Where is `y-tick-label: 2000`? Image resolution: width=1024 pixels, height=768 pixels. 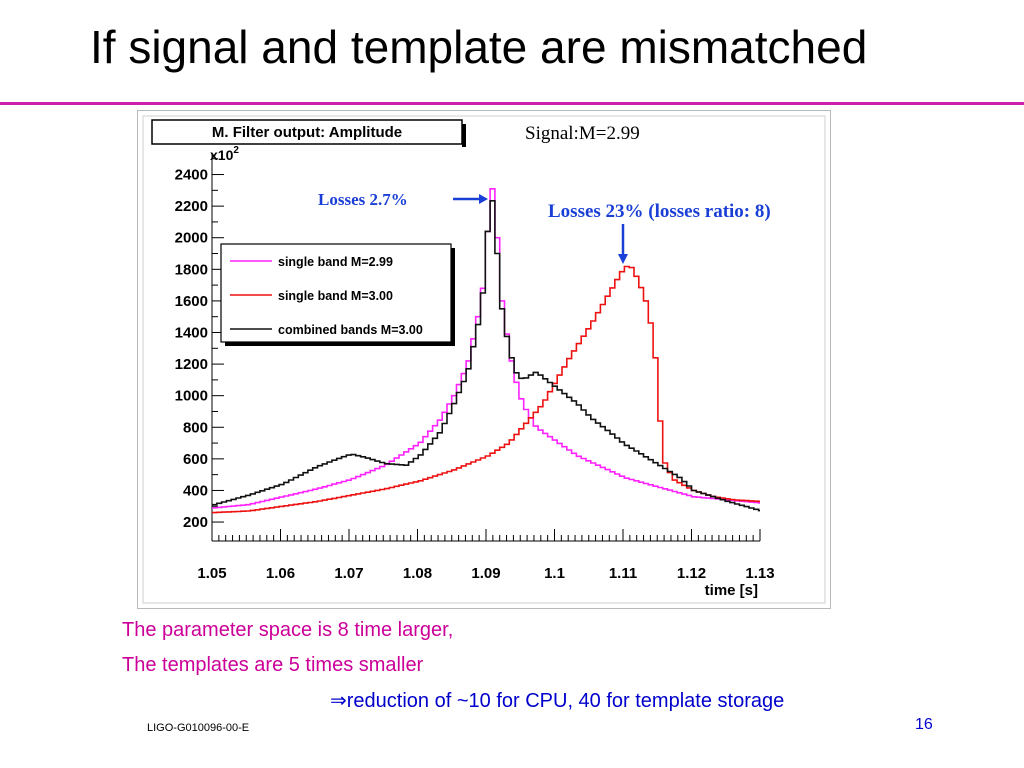 y-tick-label: 2000 is located at coordinates (191, 238).